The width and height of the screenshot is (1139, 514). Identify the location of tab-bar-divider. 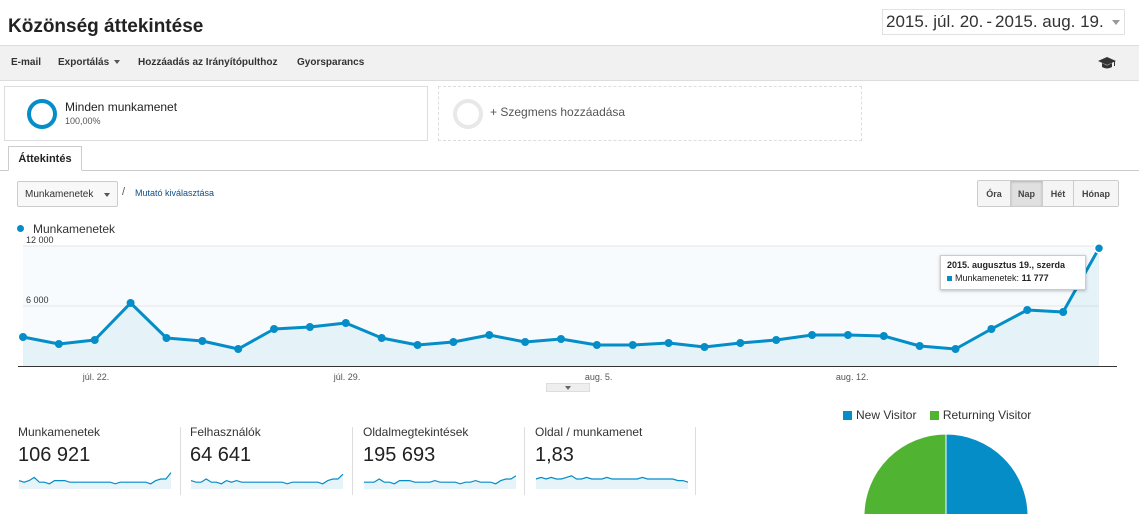
(569, 170).